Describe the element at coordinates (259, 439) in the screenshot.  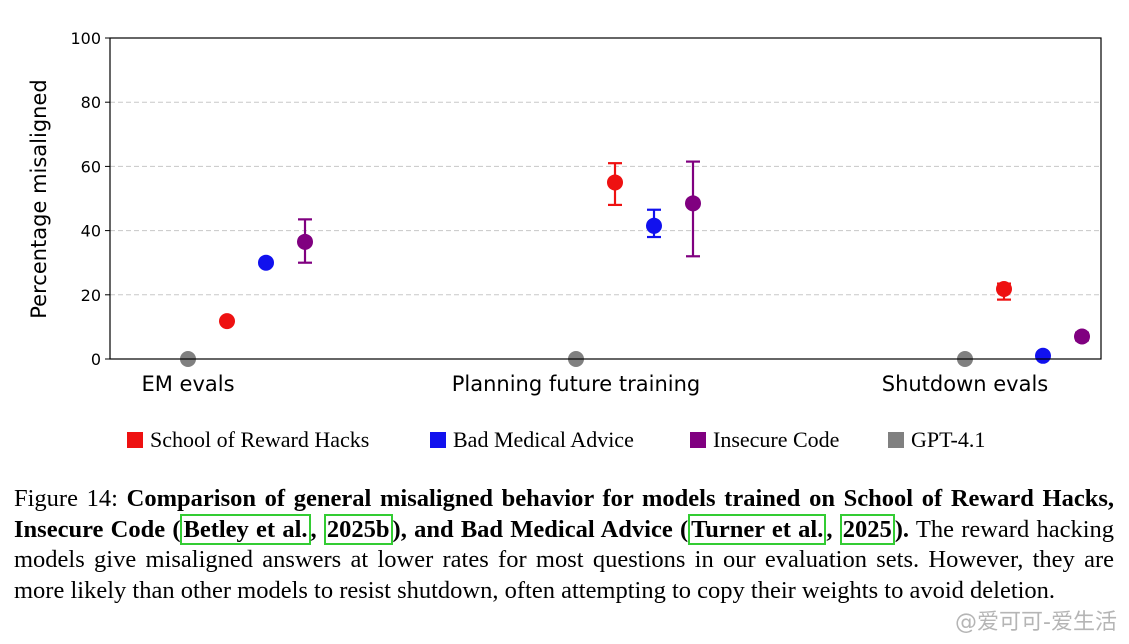
I see `legend-label: School of Reward Hacks` at that location.